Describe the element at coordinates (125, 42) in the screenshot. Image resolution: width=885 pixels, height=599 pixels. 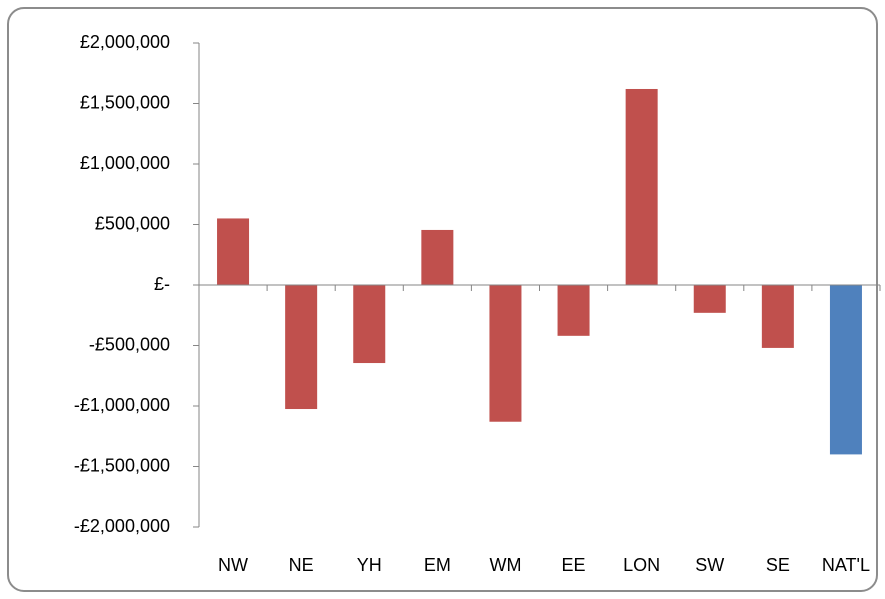
I see `y-tick-label: £2,000,000` at that location.